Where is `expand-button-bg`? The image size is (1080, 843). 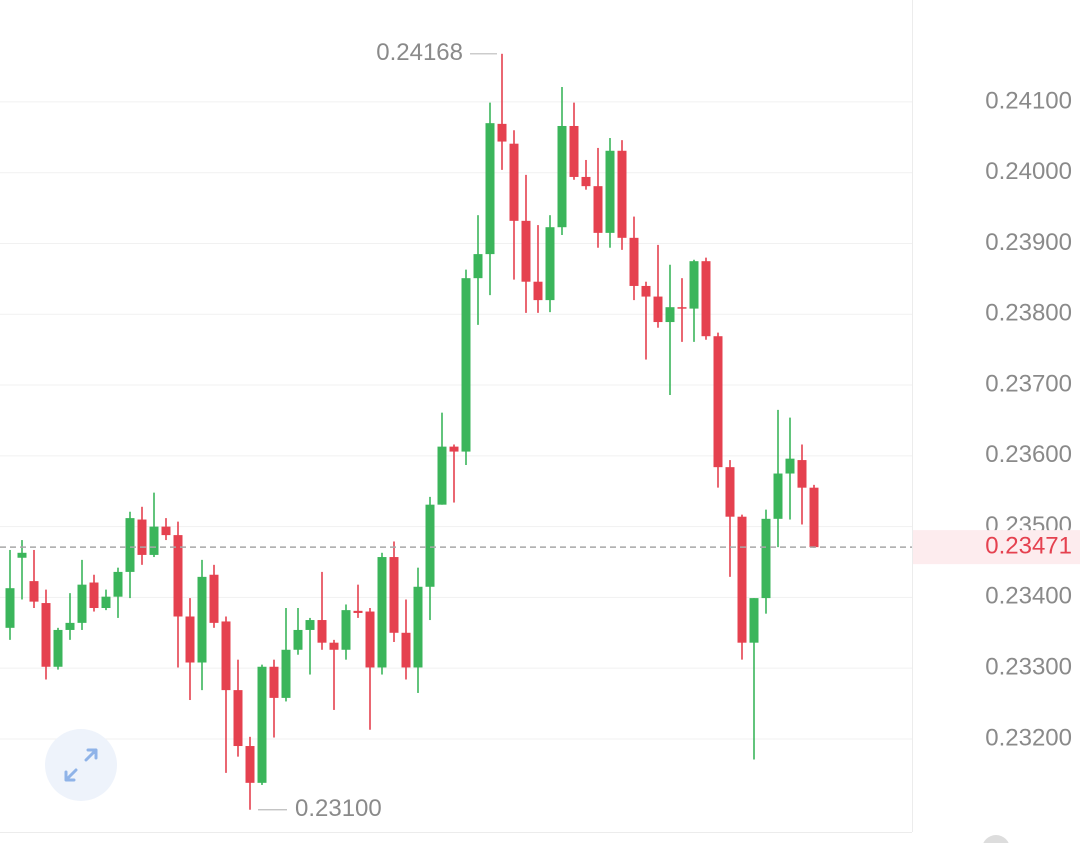
expand-button-bg is located at coordinates (81, 765).